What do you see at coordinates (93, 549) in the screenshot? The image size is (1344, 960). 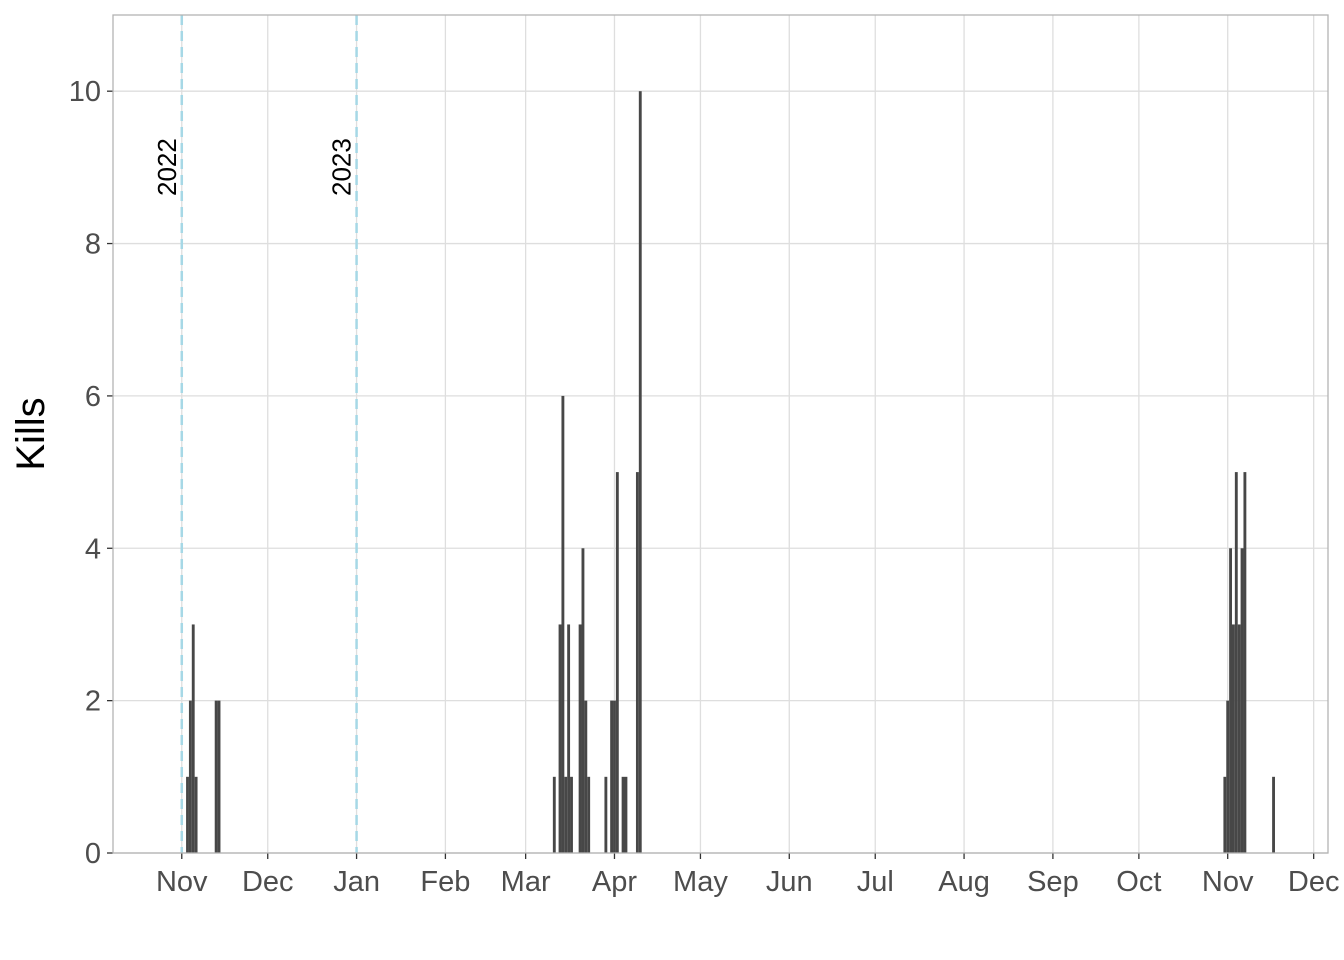 I see `y-tick-label: 4` at bounding box center [93, 549].